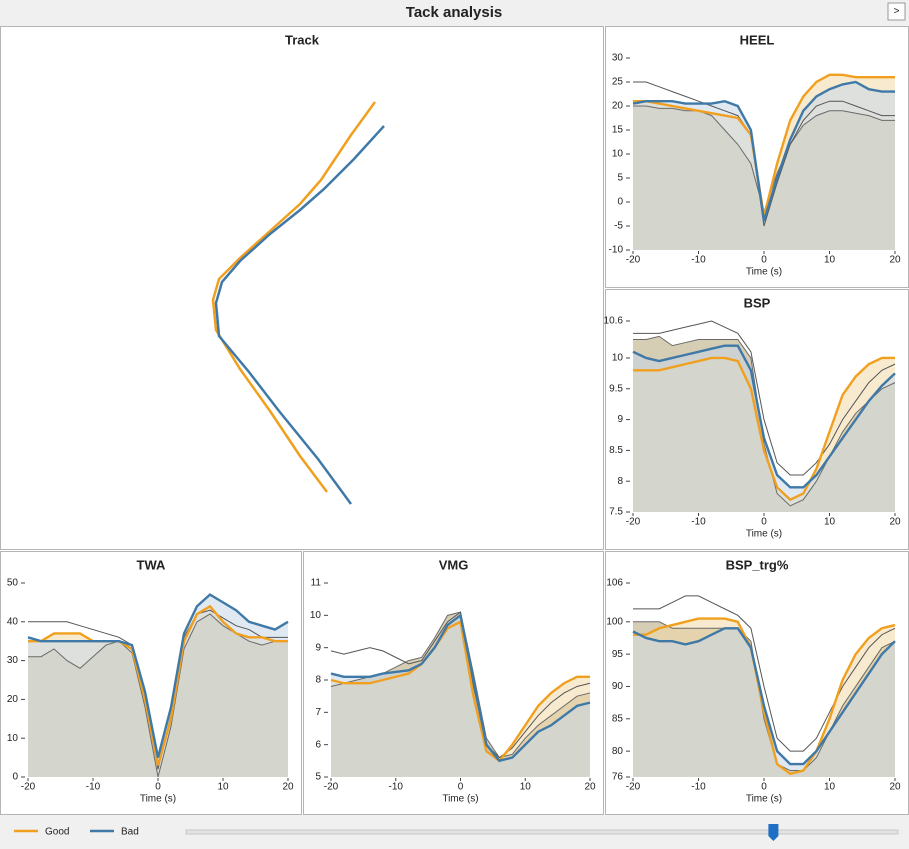 This screenshot has width=909, height=849. I want to click on chart-title: TWA, so click(151, 564).